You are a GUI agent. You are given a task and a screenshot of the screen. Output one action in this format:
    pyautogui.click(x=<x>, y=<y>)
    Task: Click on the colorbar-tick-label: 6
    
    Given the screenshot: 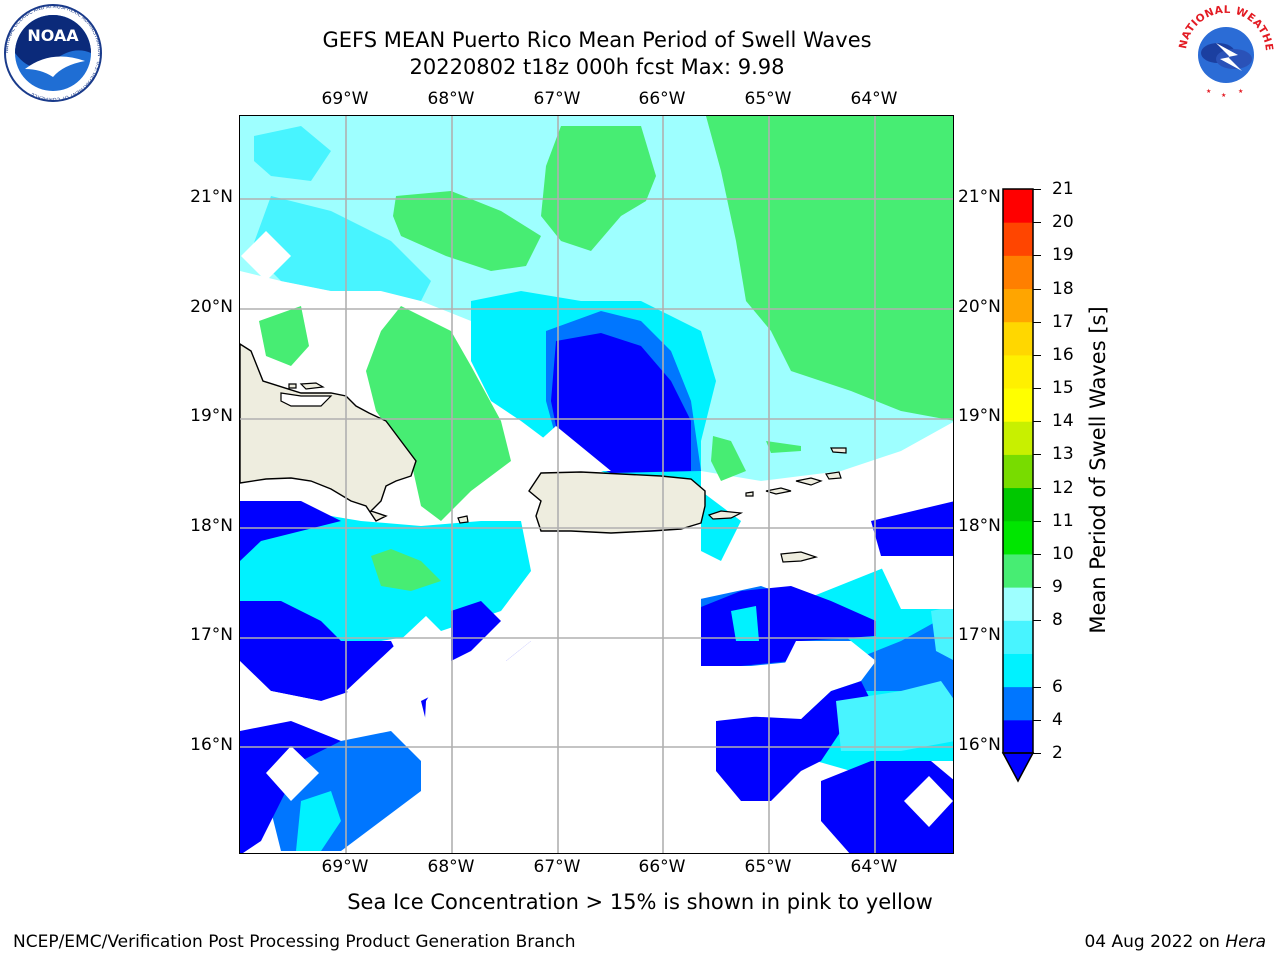 What is the action you would take?
    pyautogui.click(x=1057, y=686)
    